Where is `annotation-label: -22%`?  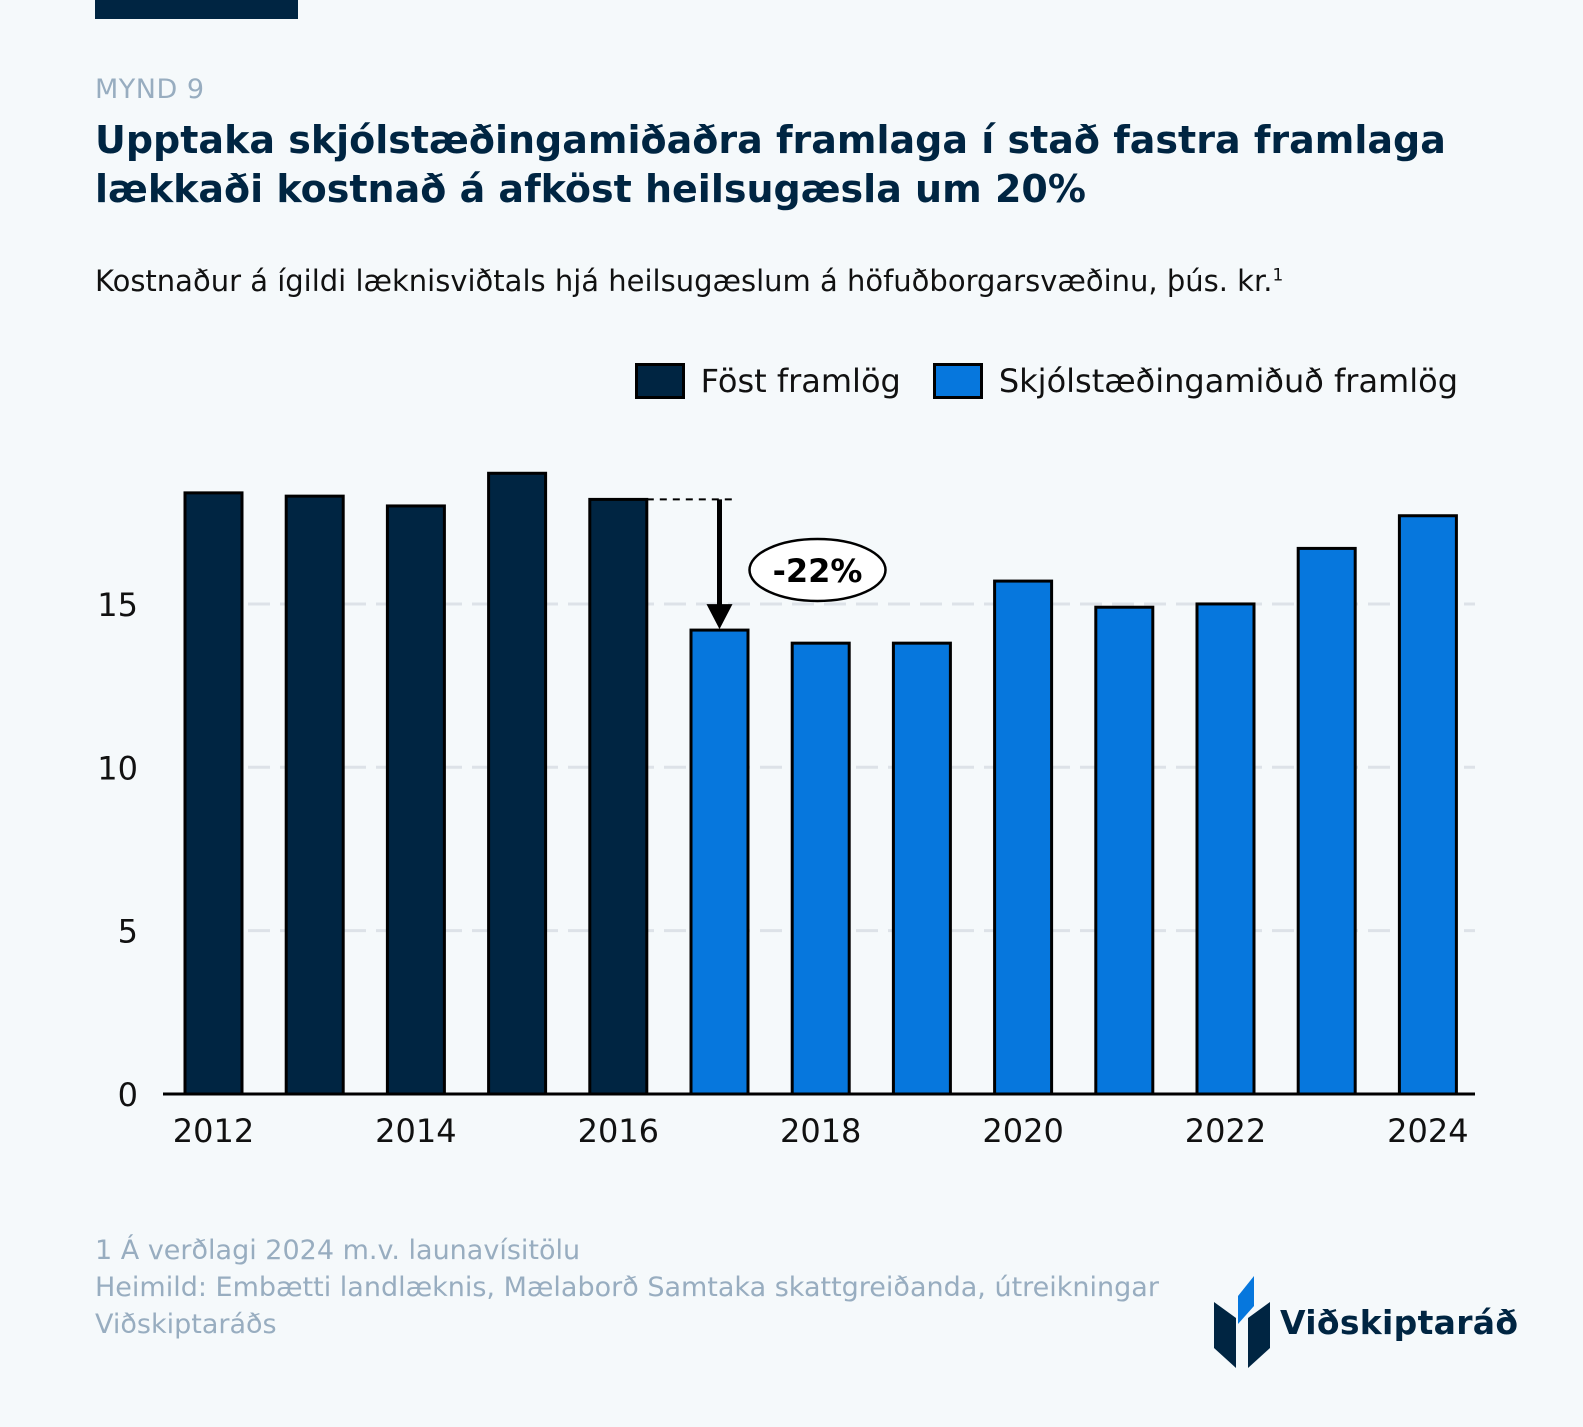 annotation-label: -22% is located at coordinates (818, 571).